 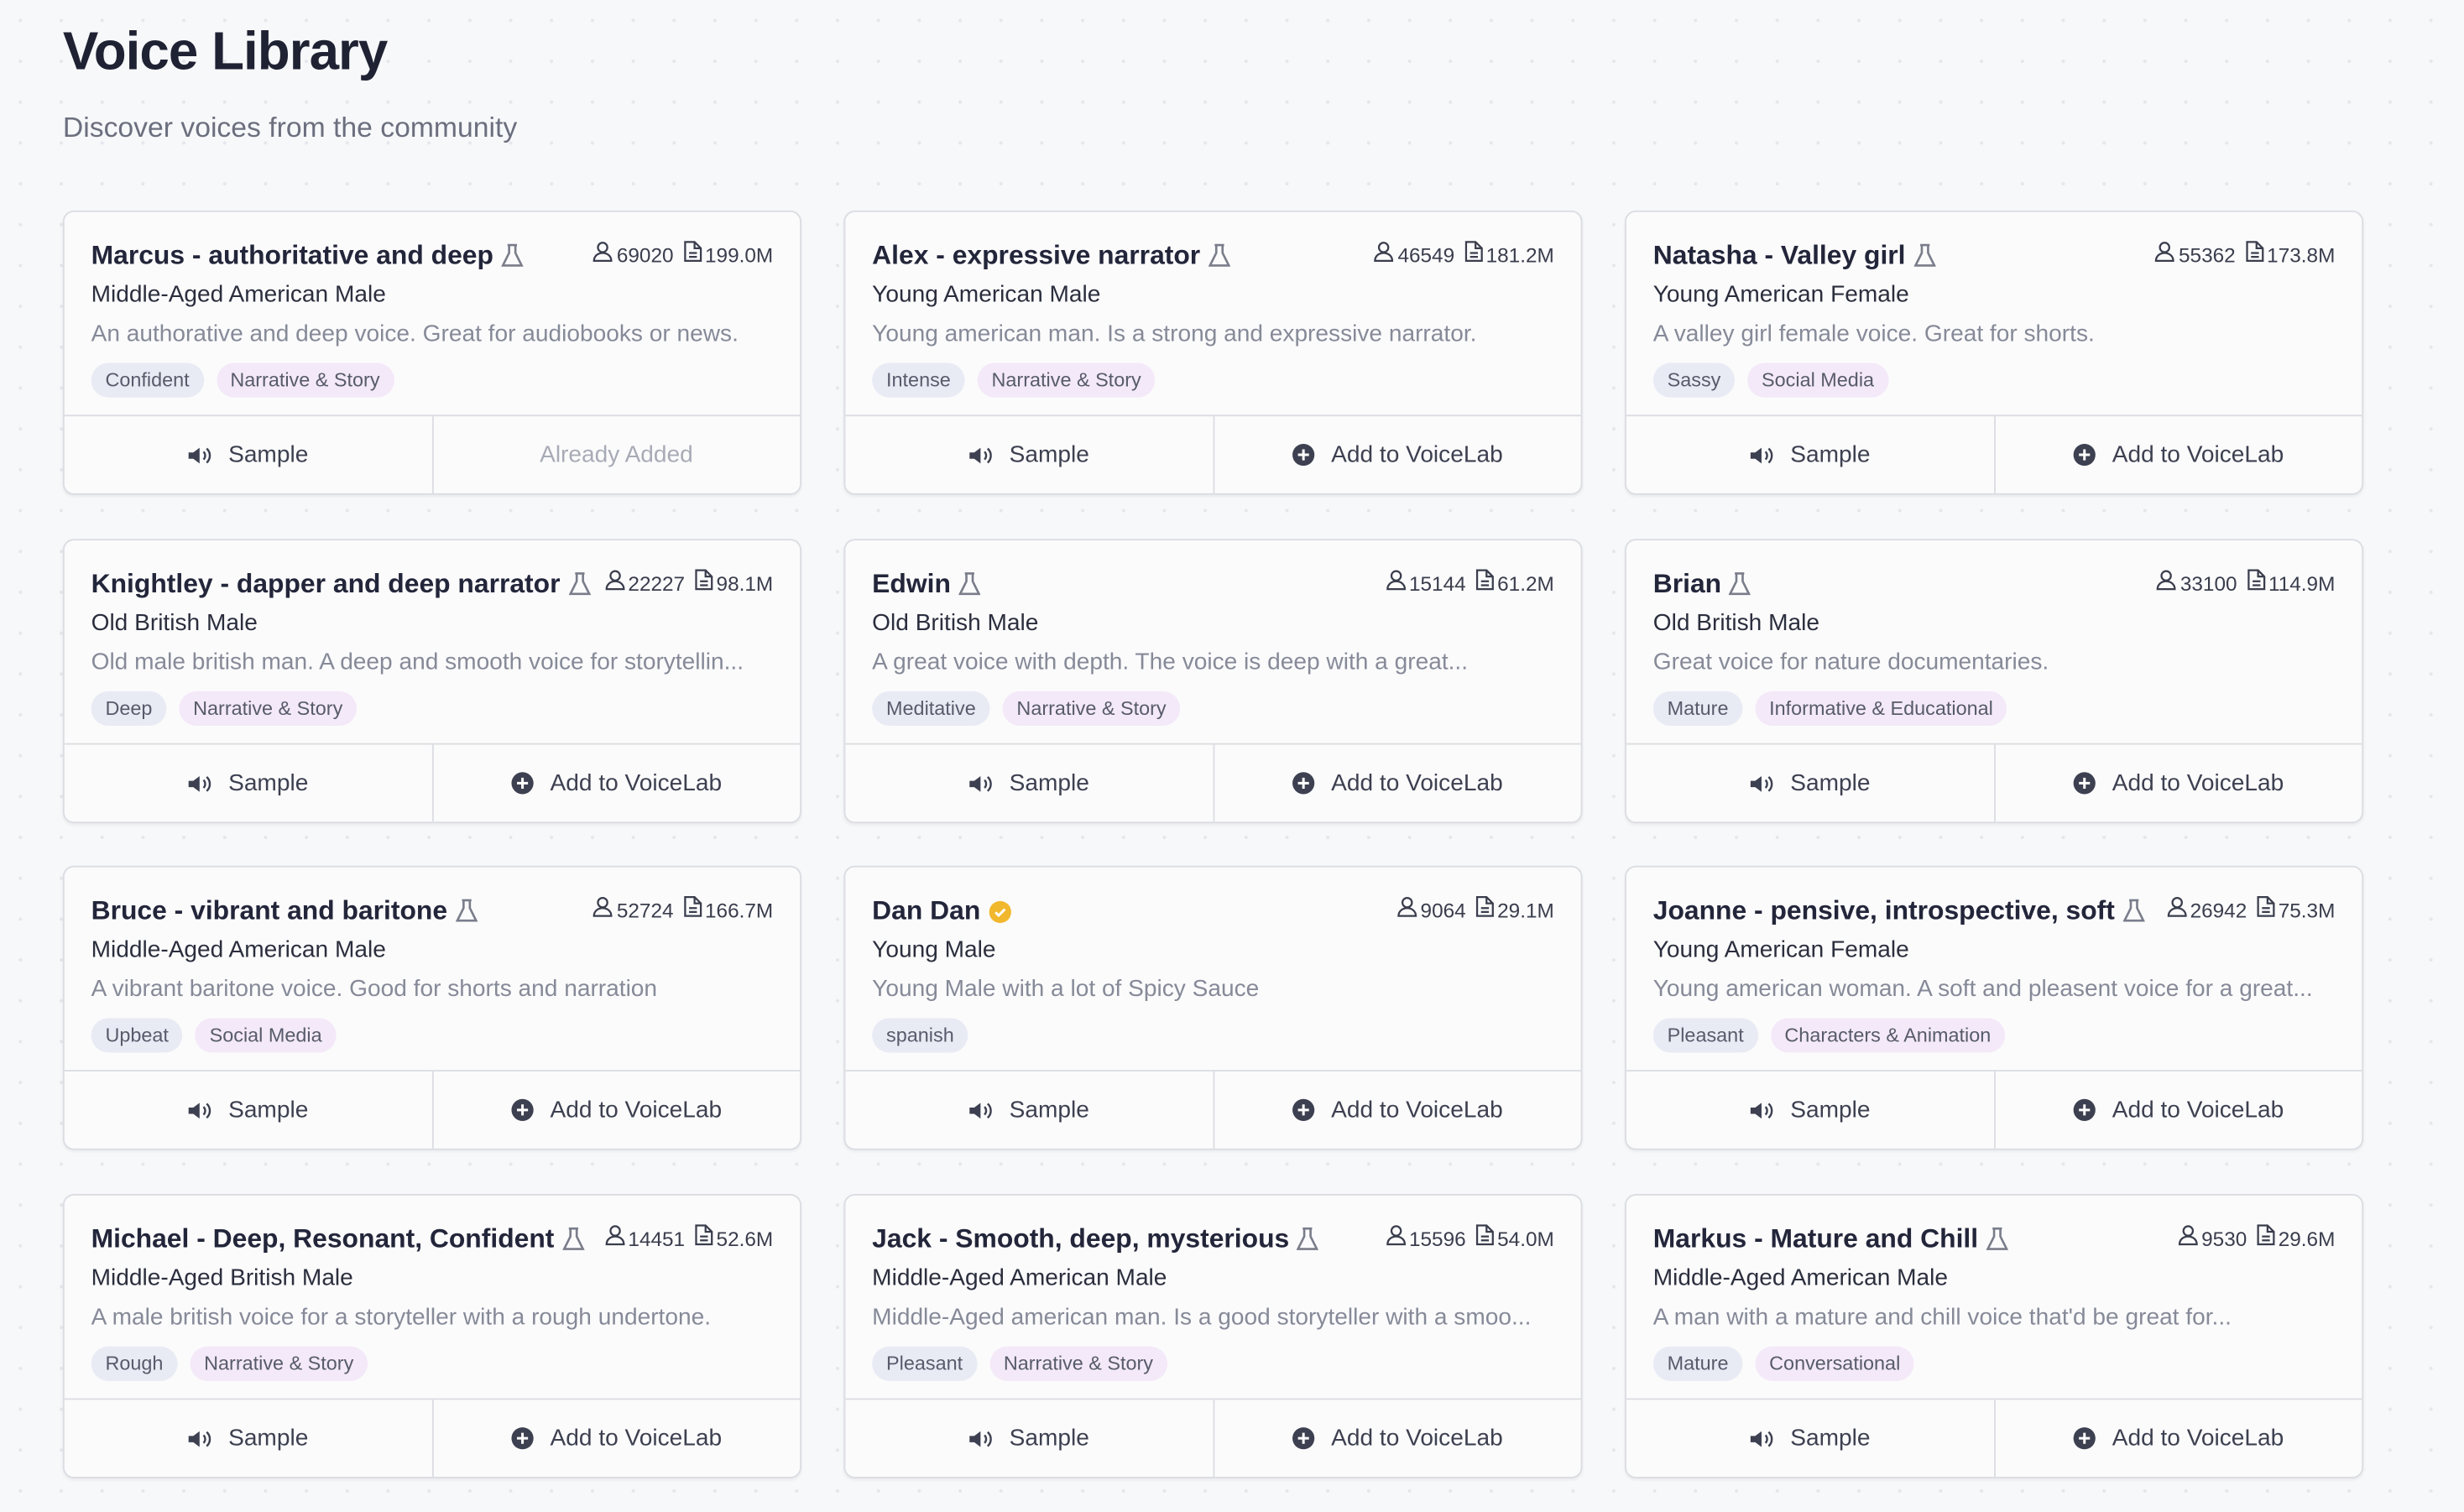 What do you see at coordinates (1850, 663) in the screenshot?
I see `voice-description: Great voice for nature documentaries.` at bounding box center [1850, 663].